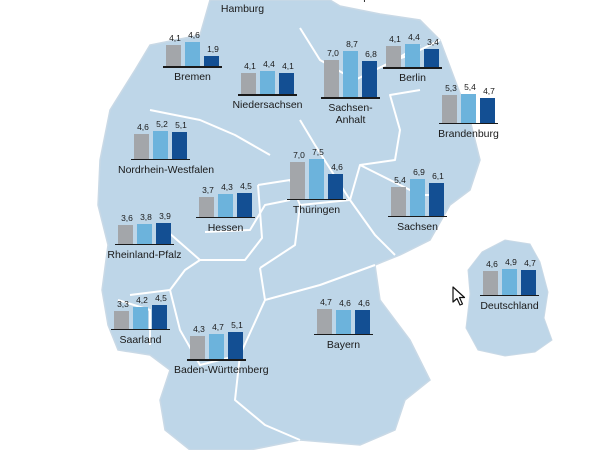 The width and height of the screenshot is (600, 450). Describe the element at coordinates (123, 304) in the screenshot. I see `value-label: 3,3` at that location.